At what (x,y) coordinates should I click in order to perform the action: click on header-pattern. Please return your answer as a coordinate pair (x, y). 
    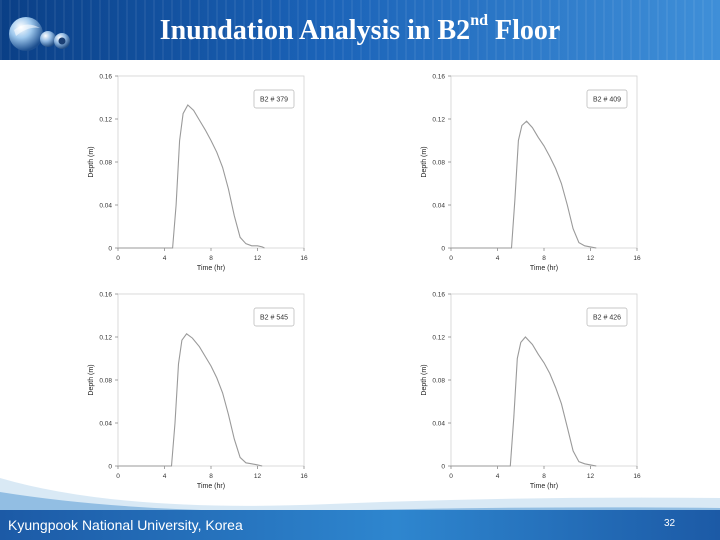
    Looking at the image, I should click on (360, 30).